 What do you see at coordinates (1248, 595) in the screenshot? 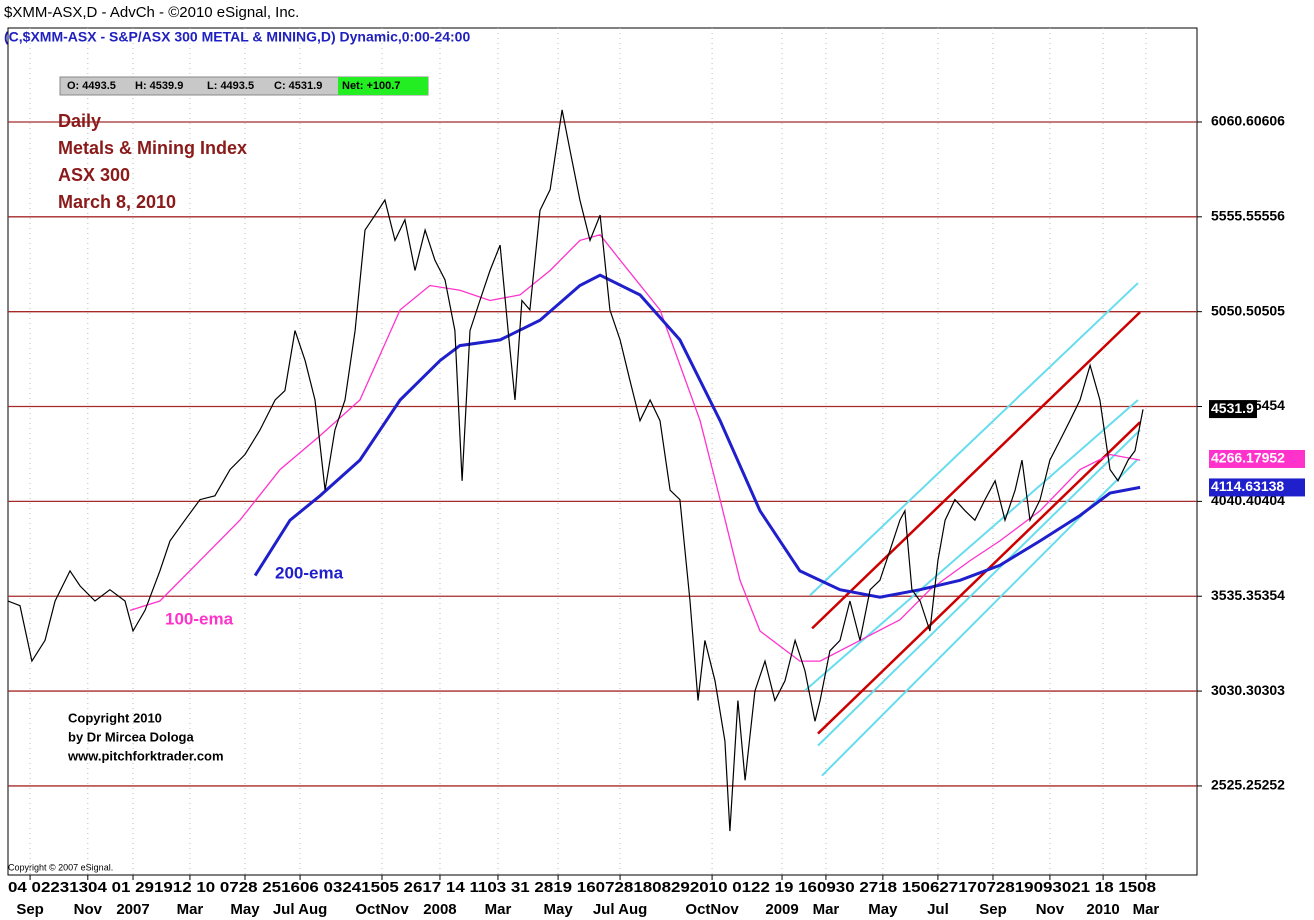
I see `y-tick-label: 3535.35354` at bounding box center [1248, 595].